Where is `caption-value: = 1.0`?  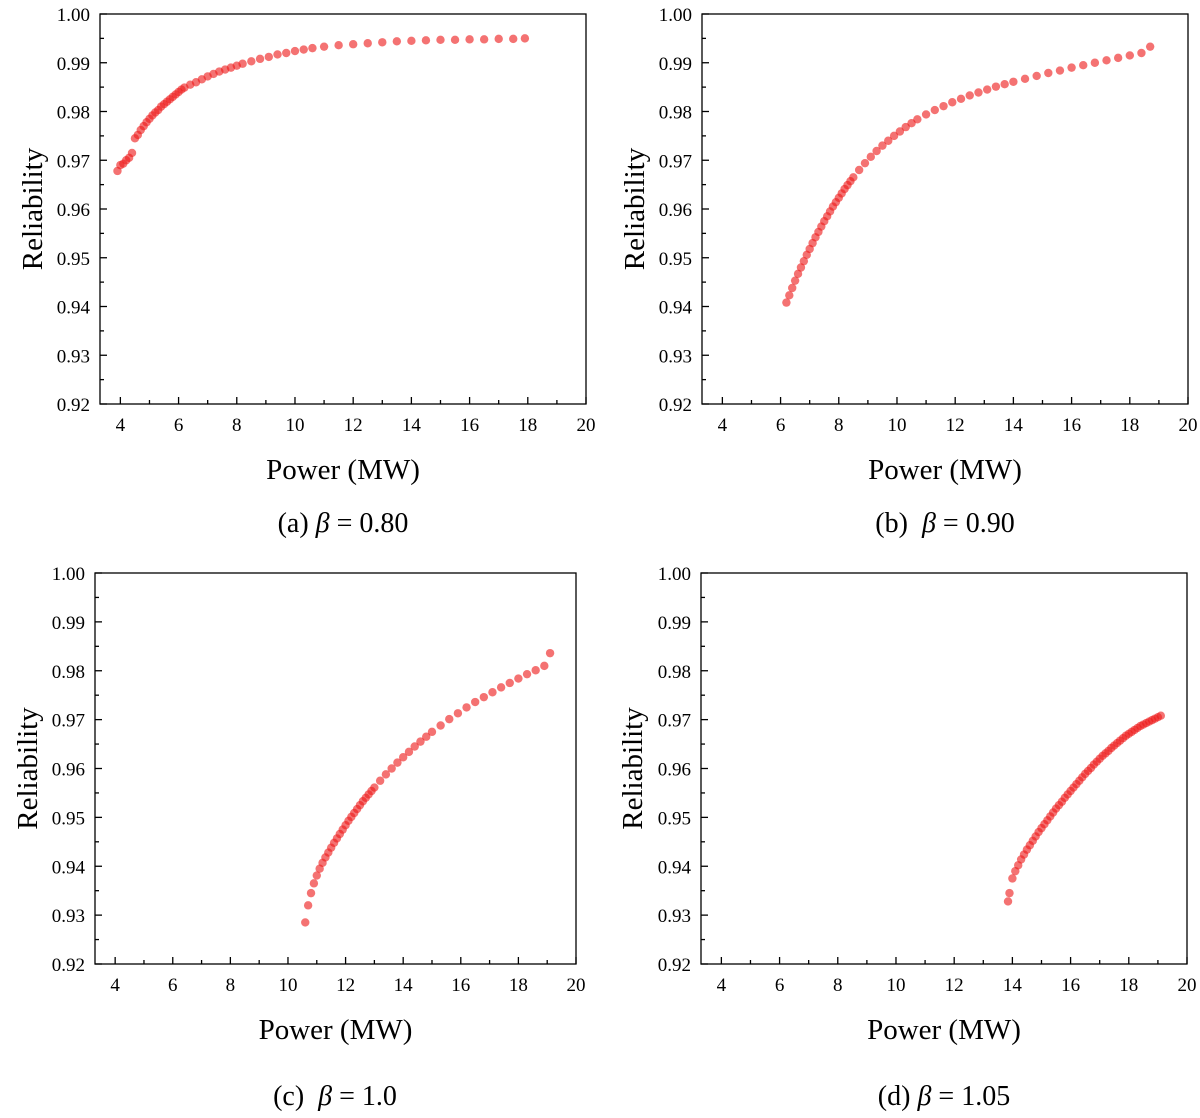 caption-value: = 1.0 is located at coordinates (364, 1096).